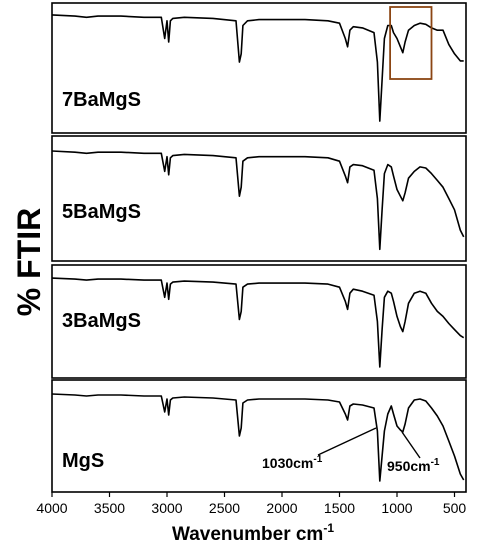  What do you see at coordinates (413, 465) in the screenshot?
I see `annotation-950: 950cm-1` at bounding box center [413, 465].